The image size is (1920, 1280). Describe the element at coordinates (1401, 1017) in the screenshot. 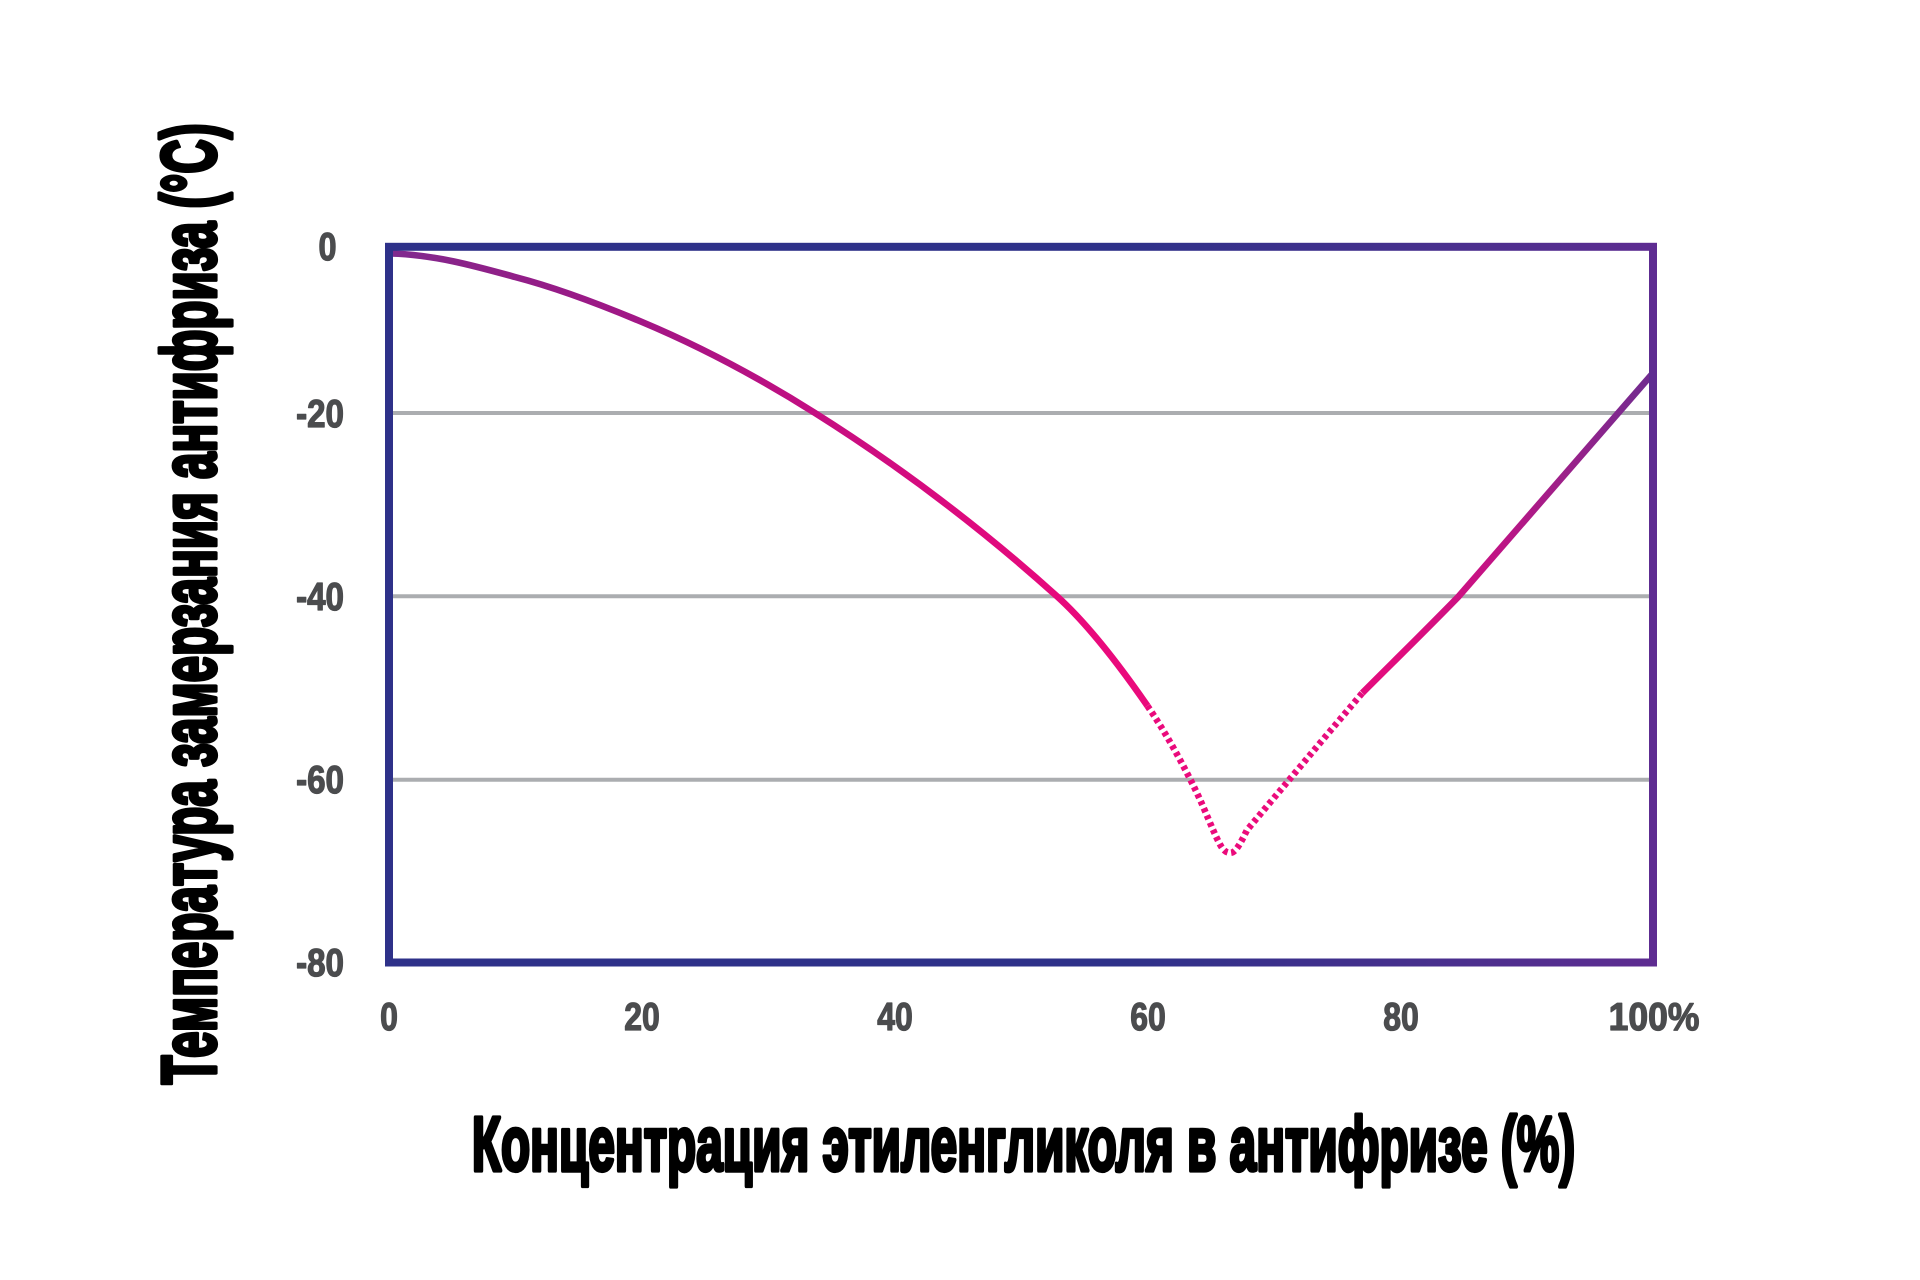

I see `svg-text: 80` at that location.